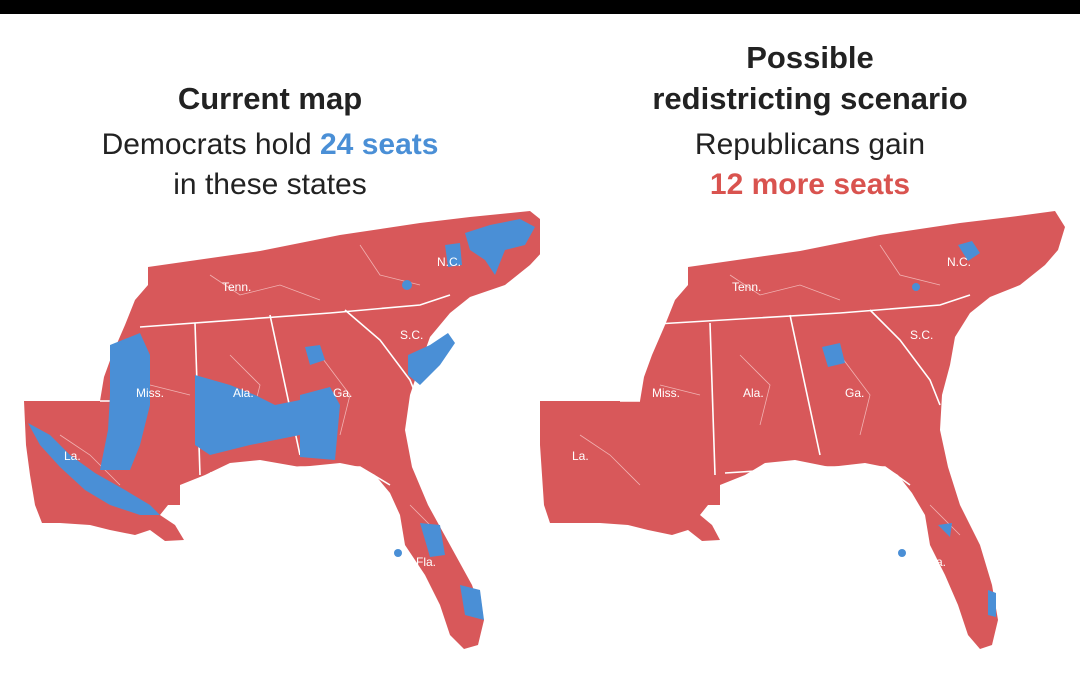 This screenshot has height=681, width=1080. What do you see at coordinates (810, 144) in the screenshot?
I see `scenario-subtitle: Republicans gain` at bounding box center [810, 144].